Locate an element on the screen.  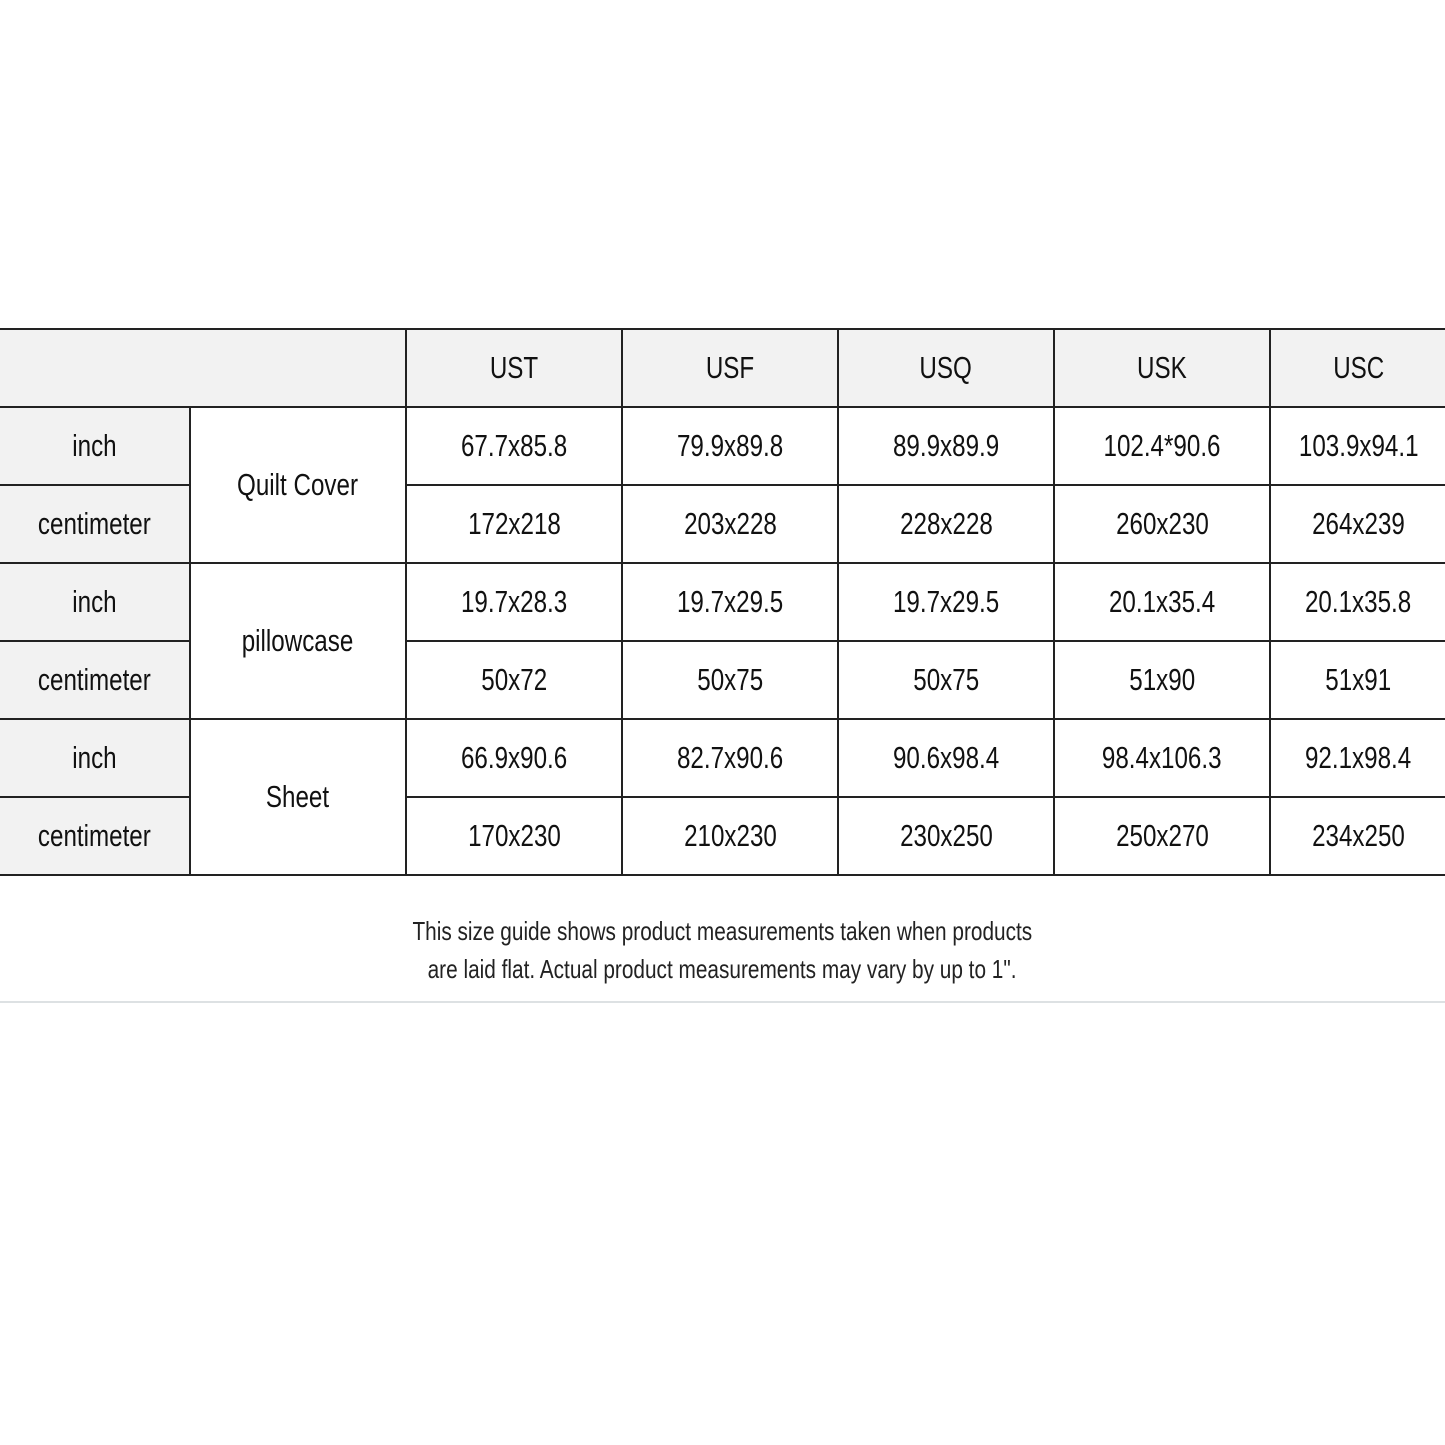
column-header-usq-text: USQ is located at coordinates (946, 367).